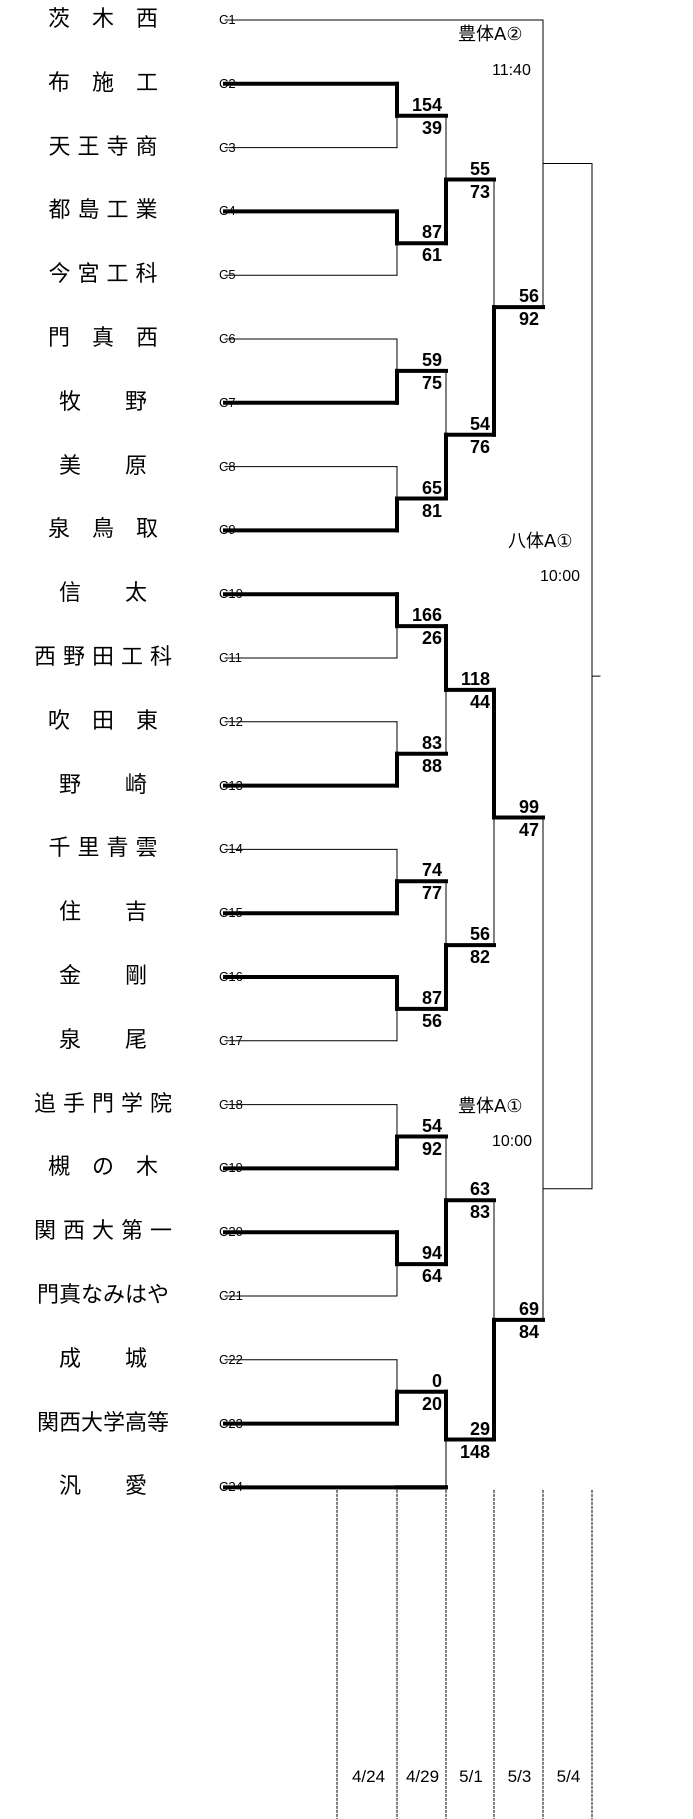 This screenshot has height=1819, width=693. I want to click on team-name: 信 太, so click(102, 594).